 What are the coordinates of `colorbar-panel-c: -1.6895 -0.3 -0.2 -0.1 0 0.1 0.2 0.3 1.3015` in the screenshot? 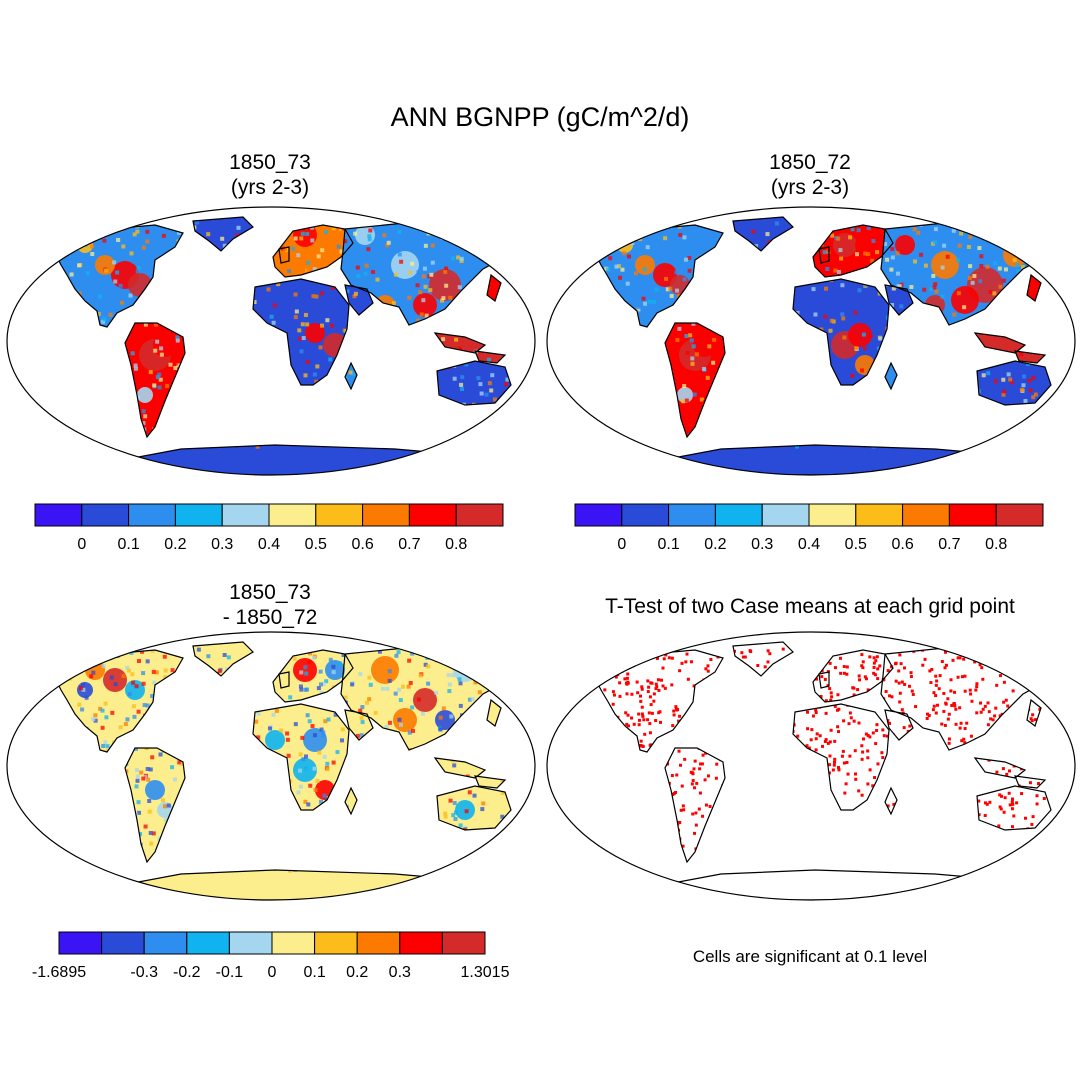 It's located at (271, 956).